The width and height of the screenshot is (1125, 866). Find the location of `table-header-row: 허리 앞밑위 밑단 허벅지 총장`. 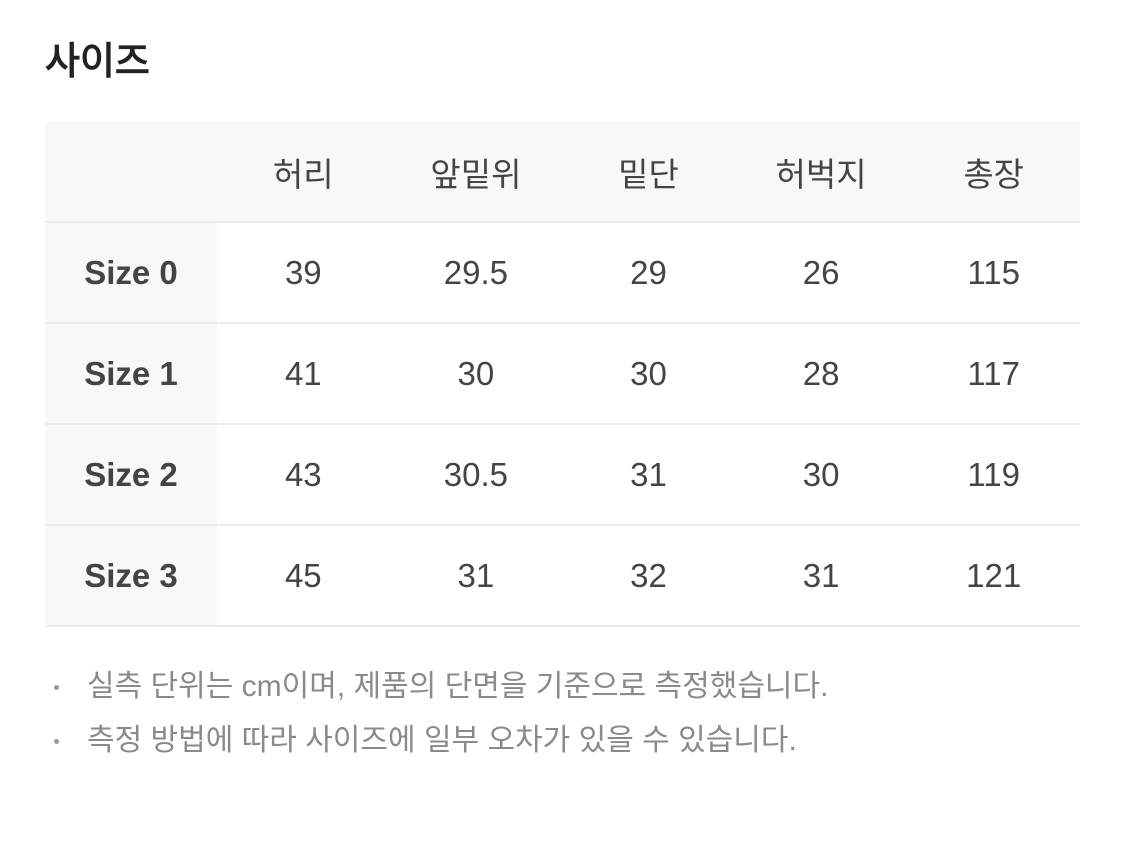

table-header-row: 허리 앞밑위 밑단 허벅지 총장 is located at coordinates (562, 172).